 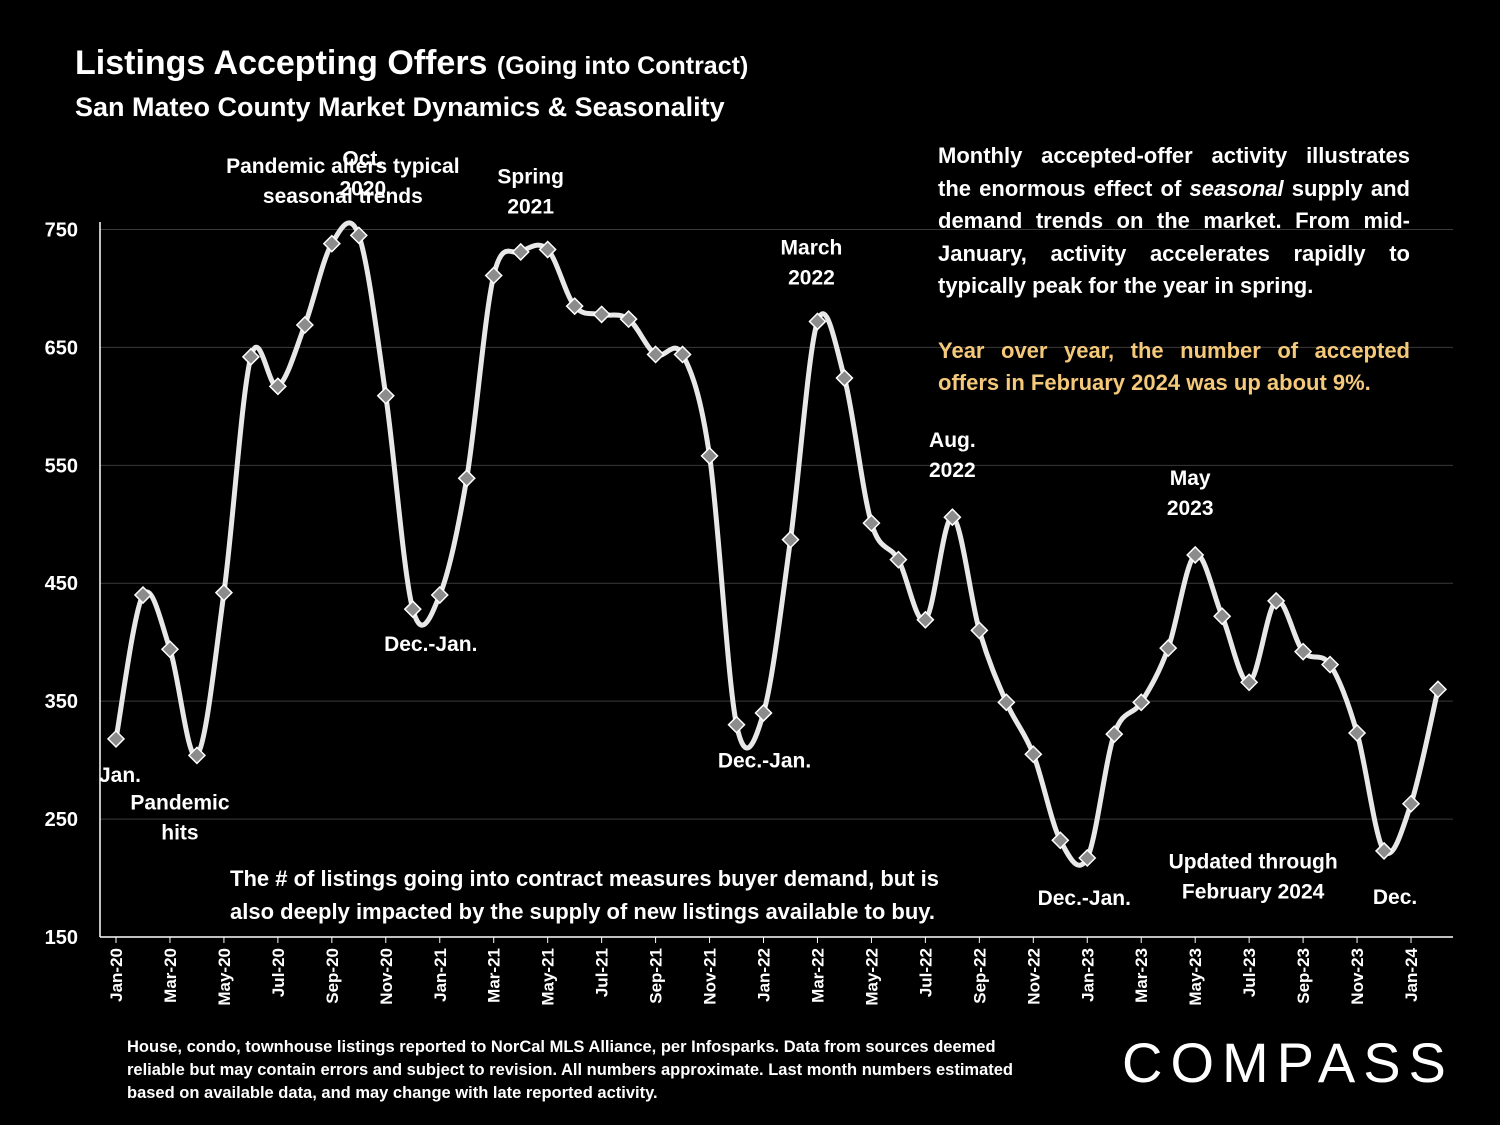 What do you see at coordinates (362, 158) in the screenshot?
I see `annotation-label: Oct.` at bounding box center [362, 158].